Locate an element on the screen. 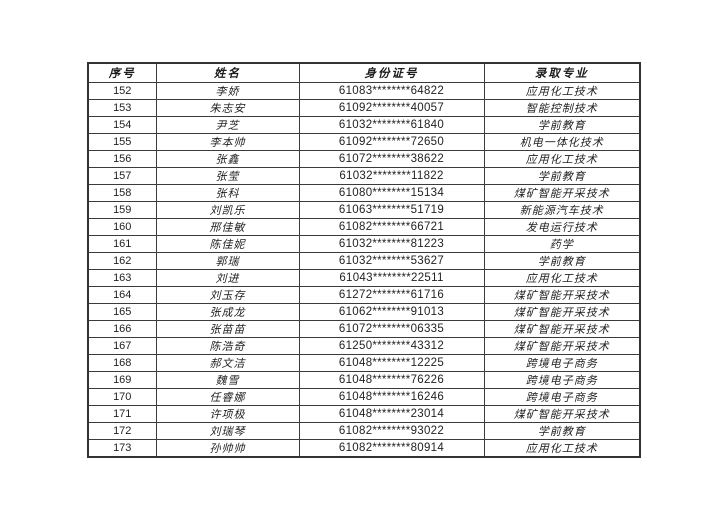  serial-number-cell: 166 is located at coordinates (122, 328).